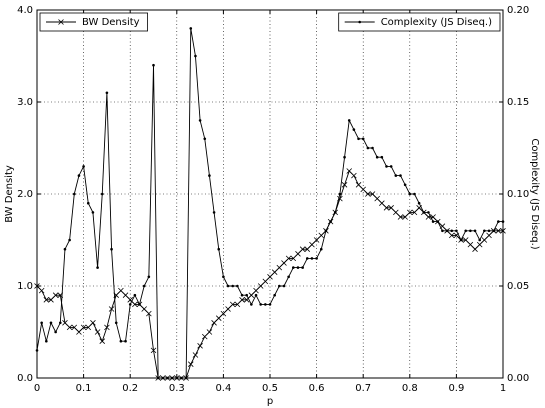 Image resolution: width=545 pixels, height=408 pixels. What do you see at coordinates (518, 194) in the screenshot?
I see `y2-tick-label: 0.10` at bounding box center [518, 194].